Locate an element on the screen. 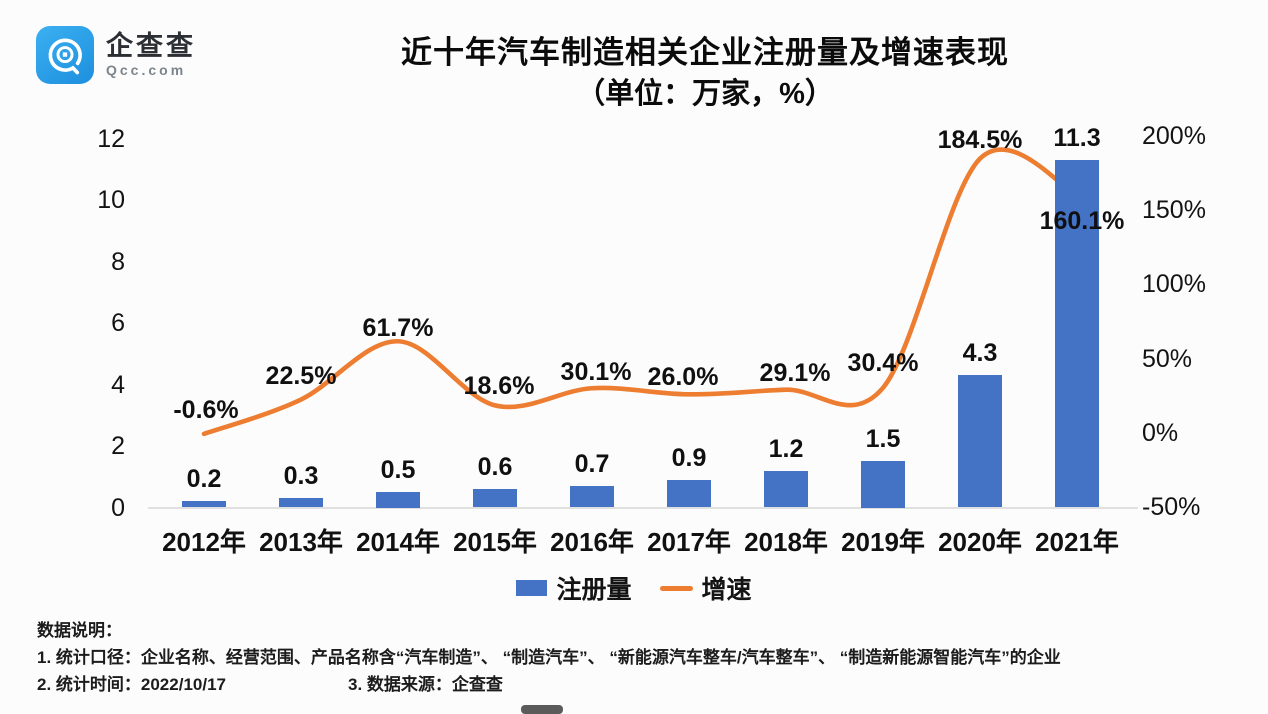 The width and height of the screenshot is (1268, 714). right-axis-tick: 200% is located at coordinates (1174, 135).